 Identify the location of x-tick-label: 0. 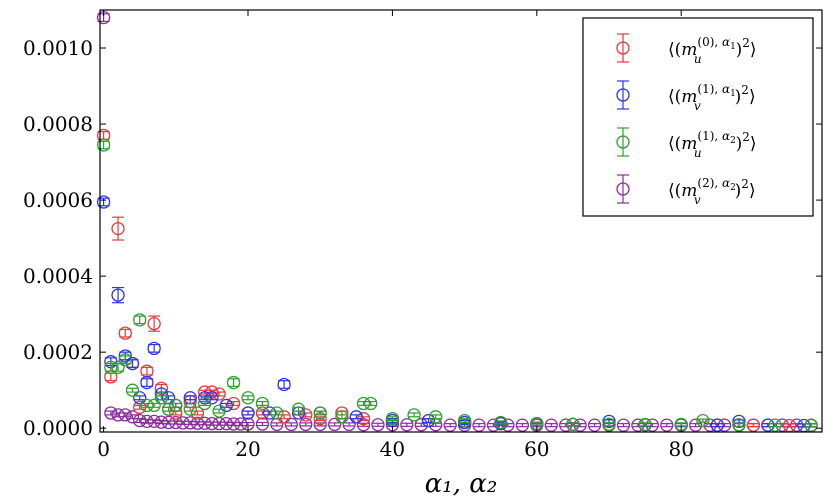
(103, 449).